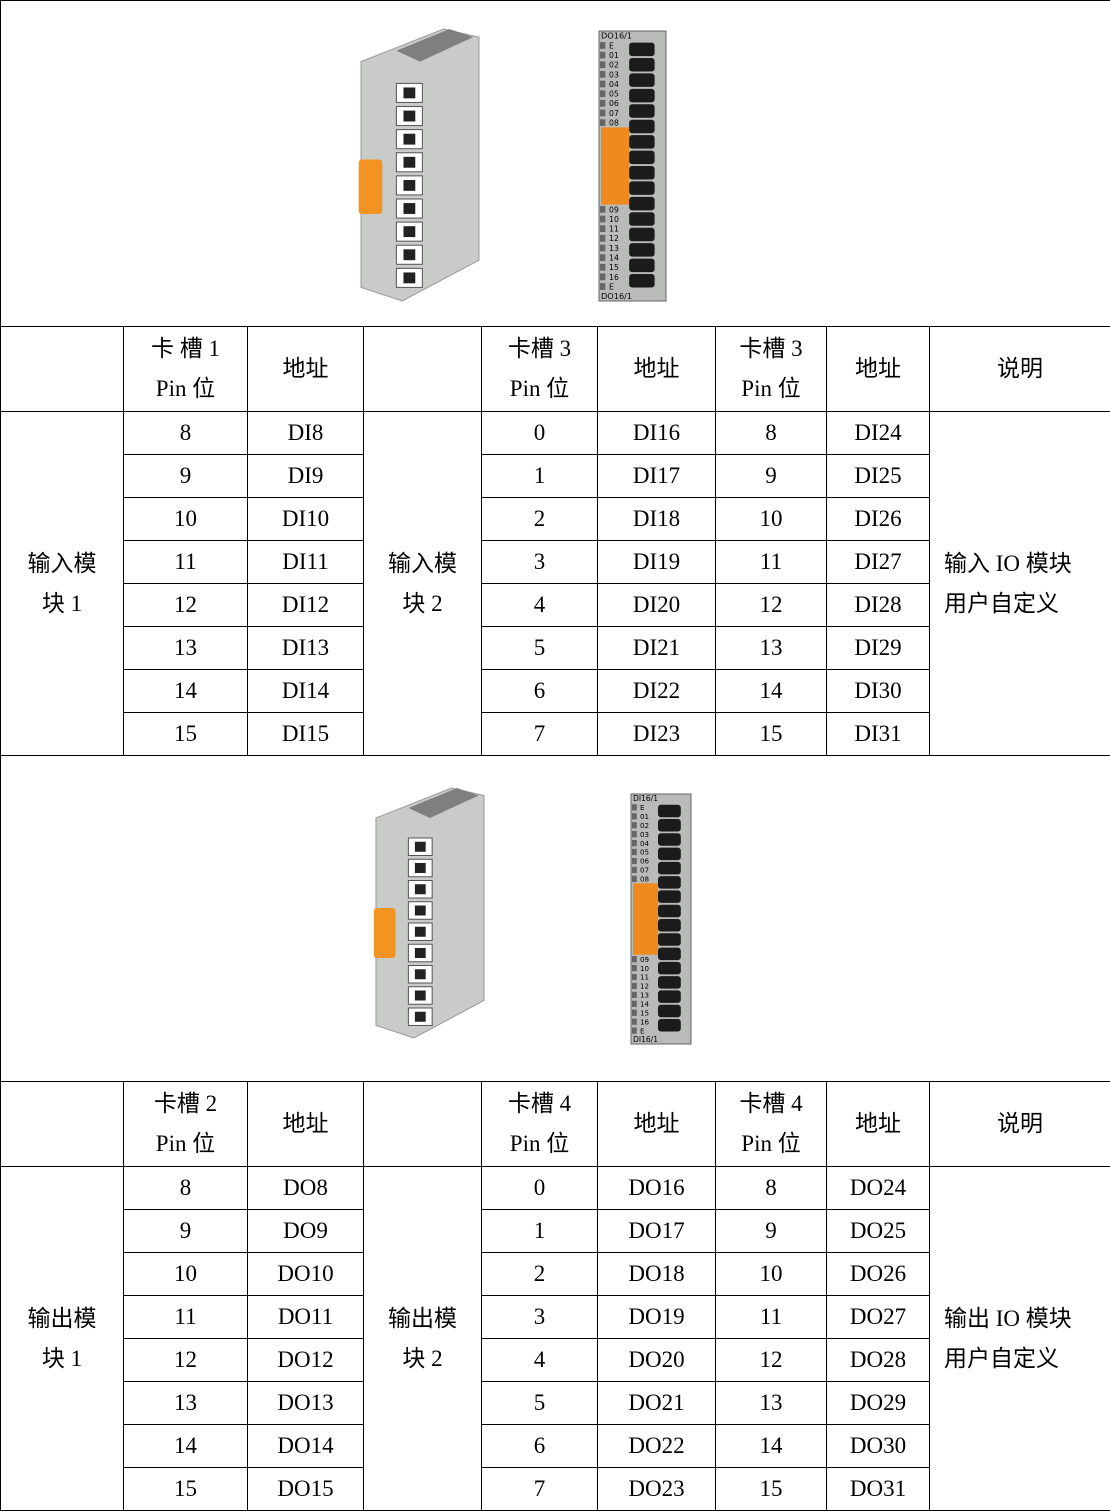 The height and width of the screenshot is (1511, 1110). Describe the element at coordinates (878, 648) in the screenshot. I see `data-cell: DI29` at that location.